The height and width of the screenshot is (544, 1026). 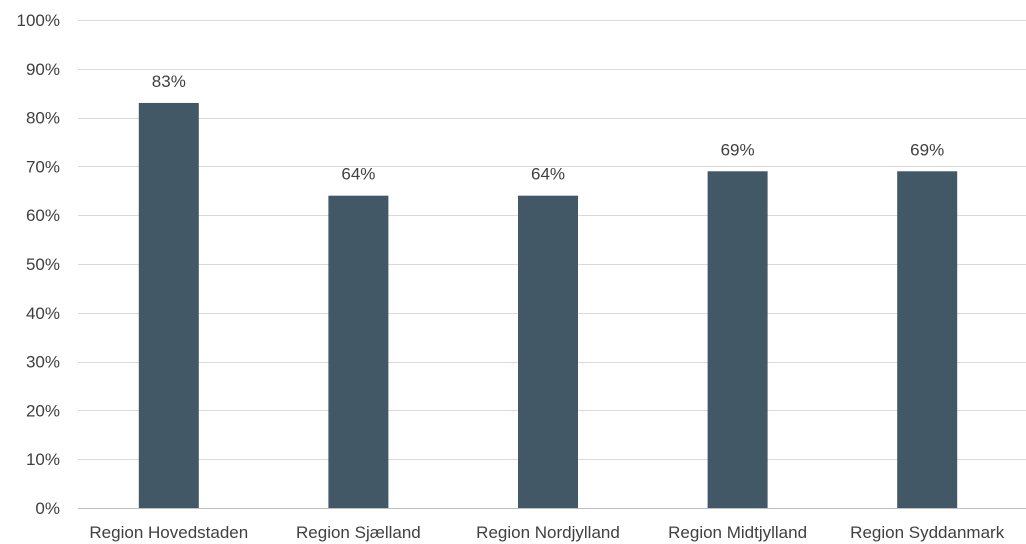 What do you see at coordinates (43, 215) in the screenshot?
I see `y-tick-label: 60%` at bounding box center [43, 215].